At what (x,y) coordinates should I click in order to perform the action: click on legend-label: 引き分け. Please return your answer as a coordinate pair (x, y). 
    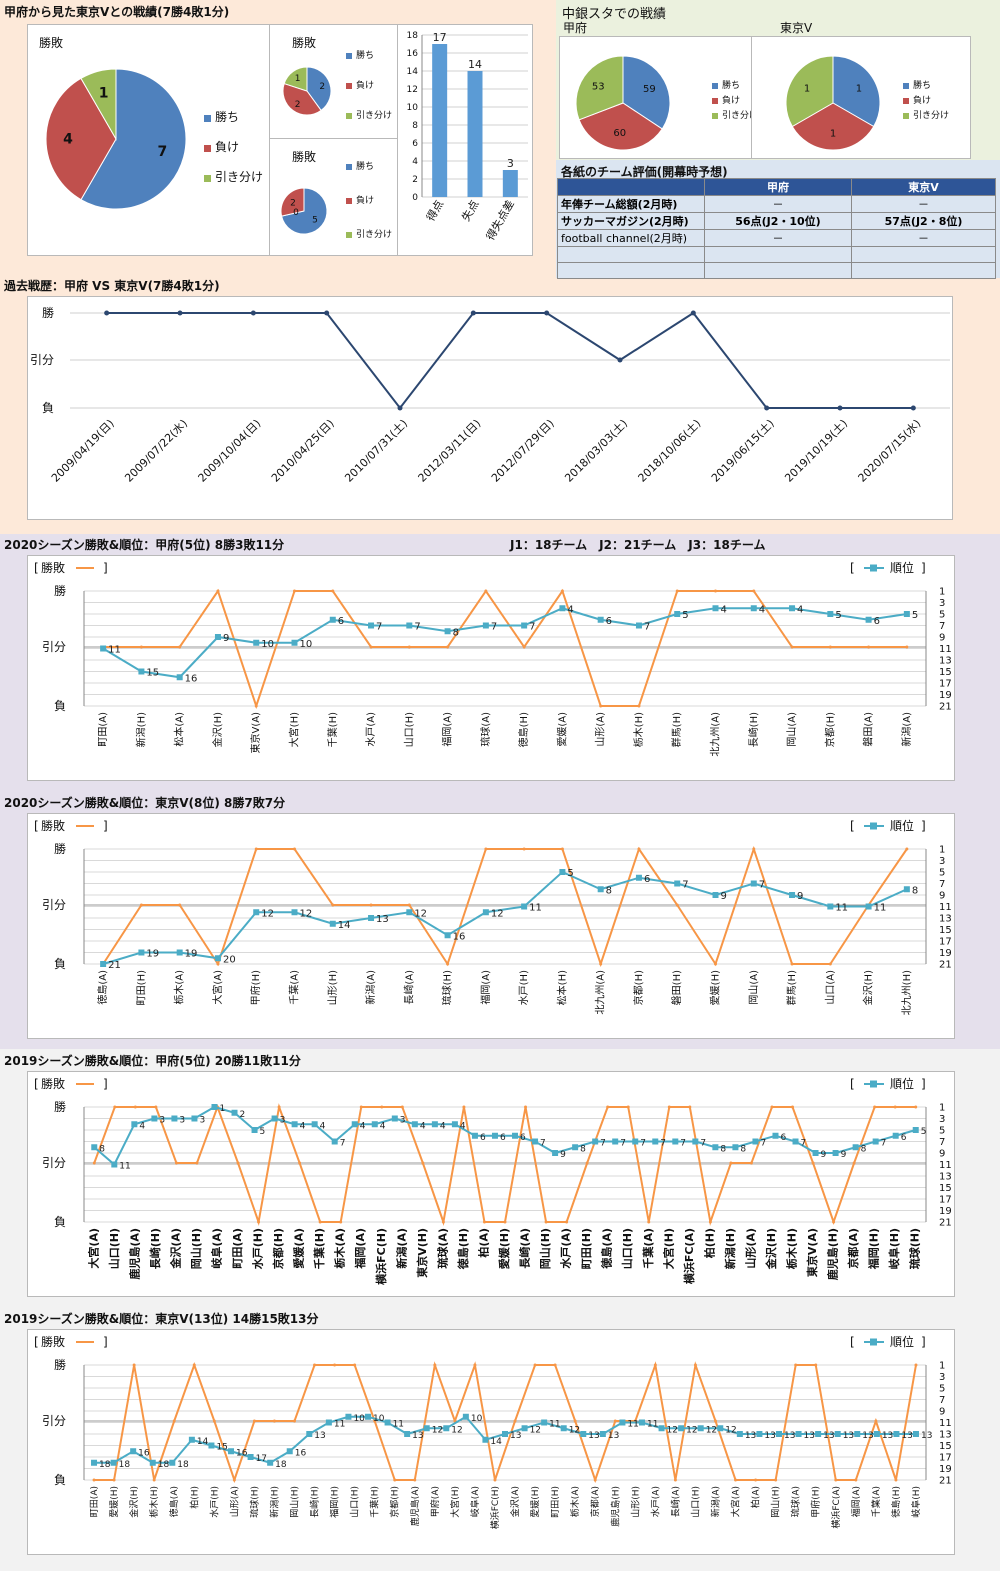
    Looking at the image, I should click on (931, 115).